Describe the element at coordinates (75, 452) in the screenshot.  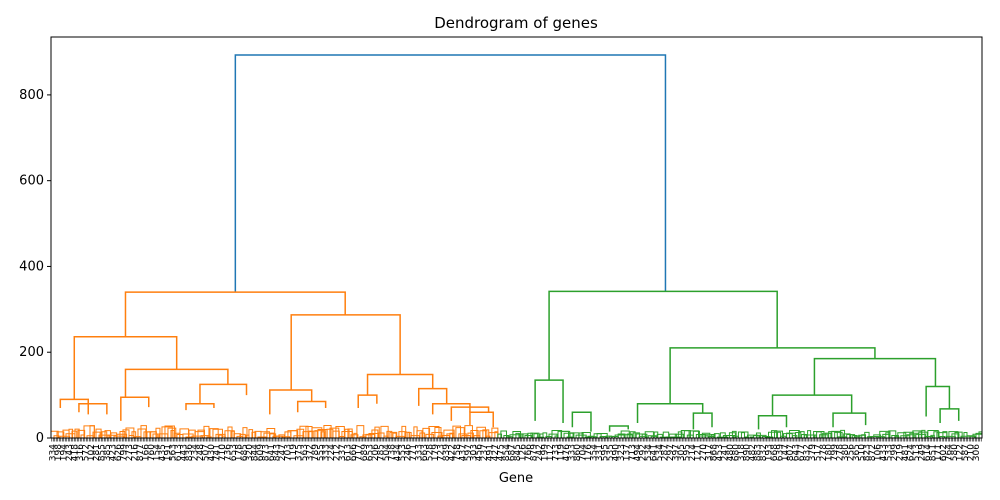
I see `leaf-label: 418` at that location.